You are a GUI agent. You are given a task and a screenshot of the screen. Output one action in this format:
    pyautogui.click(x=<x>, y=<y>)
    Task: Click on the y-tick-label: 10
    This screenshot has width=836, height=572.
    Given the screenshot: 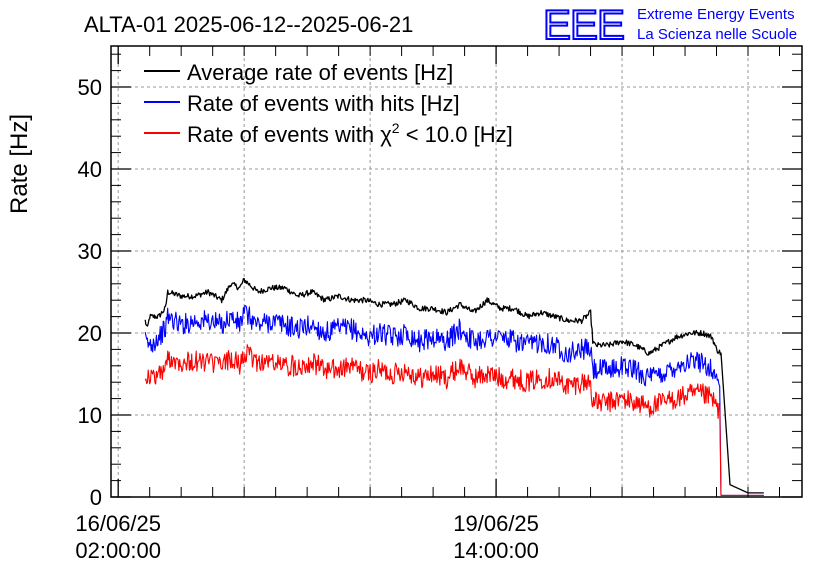 What is the action you would take?
    pyautogui.click(x=90, y=415)
    